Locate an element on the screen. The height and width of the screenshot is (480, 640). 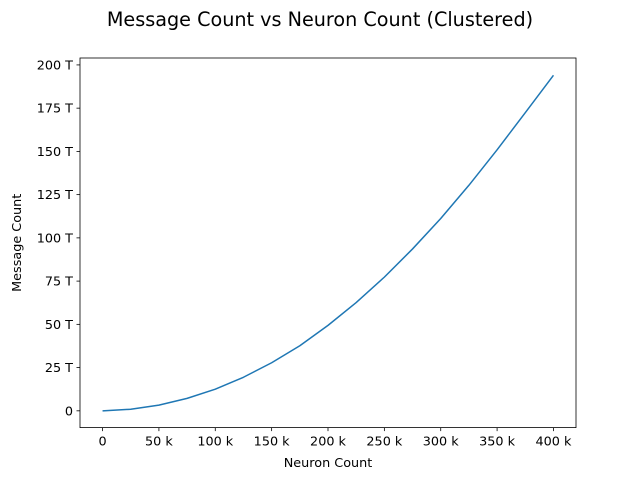
y-tick-label: 150 T is located at coordinates (55, 152).